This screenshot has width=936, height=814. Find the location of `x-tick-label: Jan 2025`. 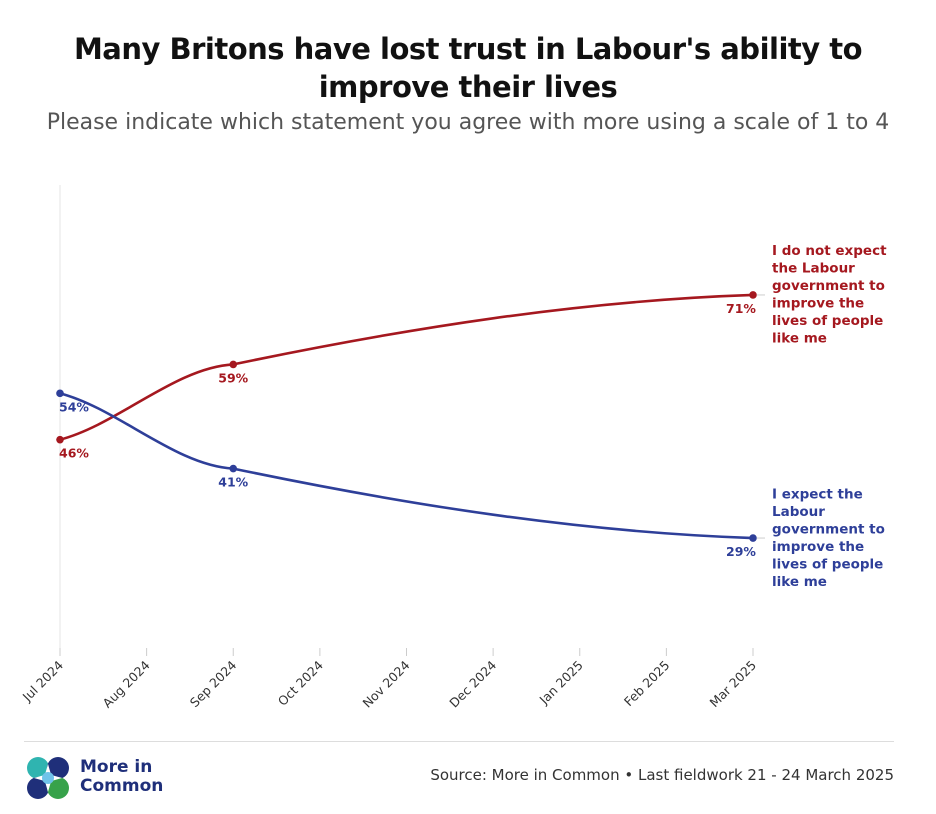

x-tick-label: Jan 2025 is located at coordinates (561, 683).